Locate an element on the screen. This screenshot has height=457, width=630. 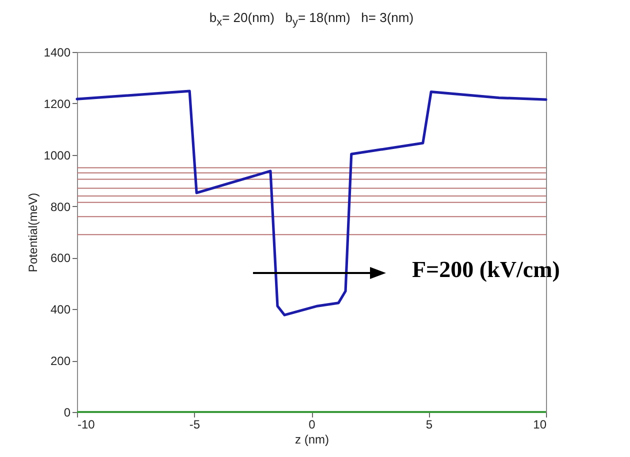
y-tick-label: 800 is located at coordinates (60, 207).